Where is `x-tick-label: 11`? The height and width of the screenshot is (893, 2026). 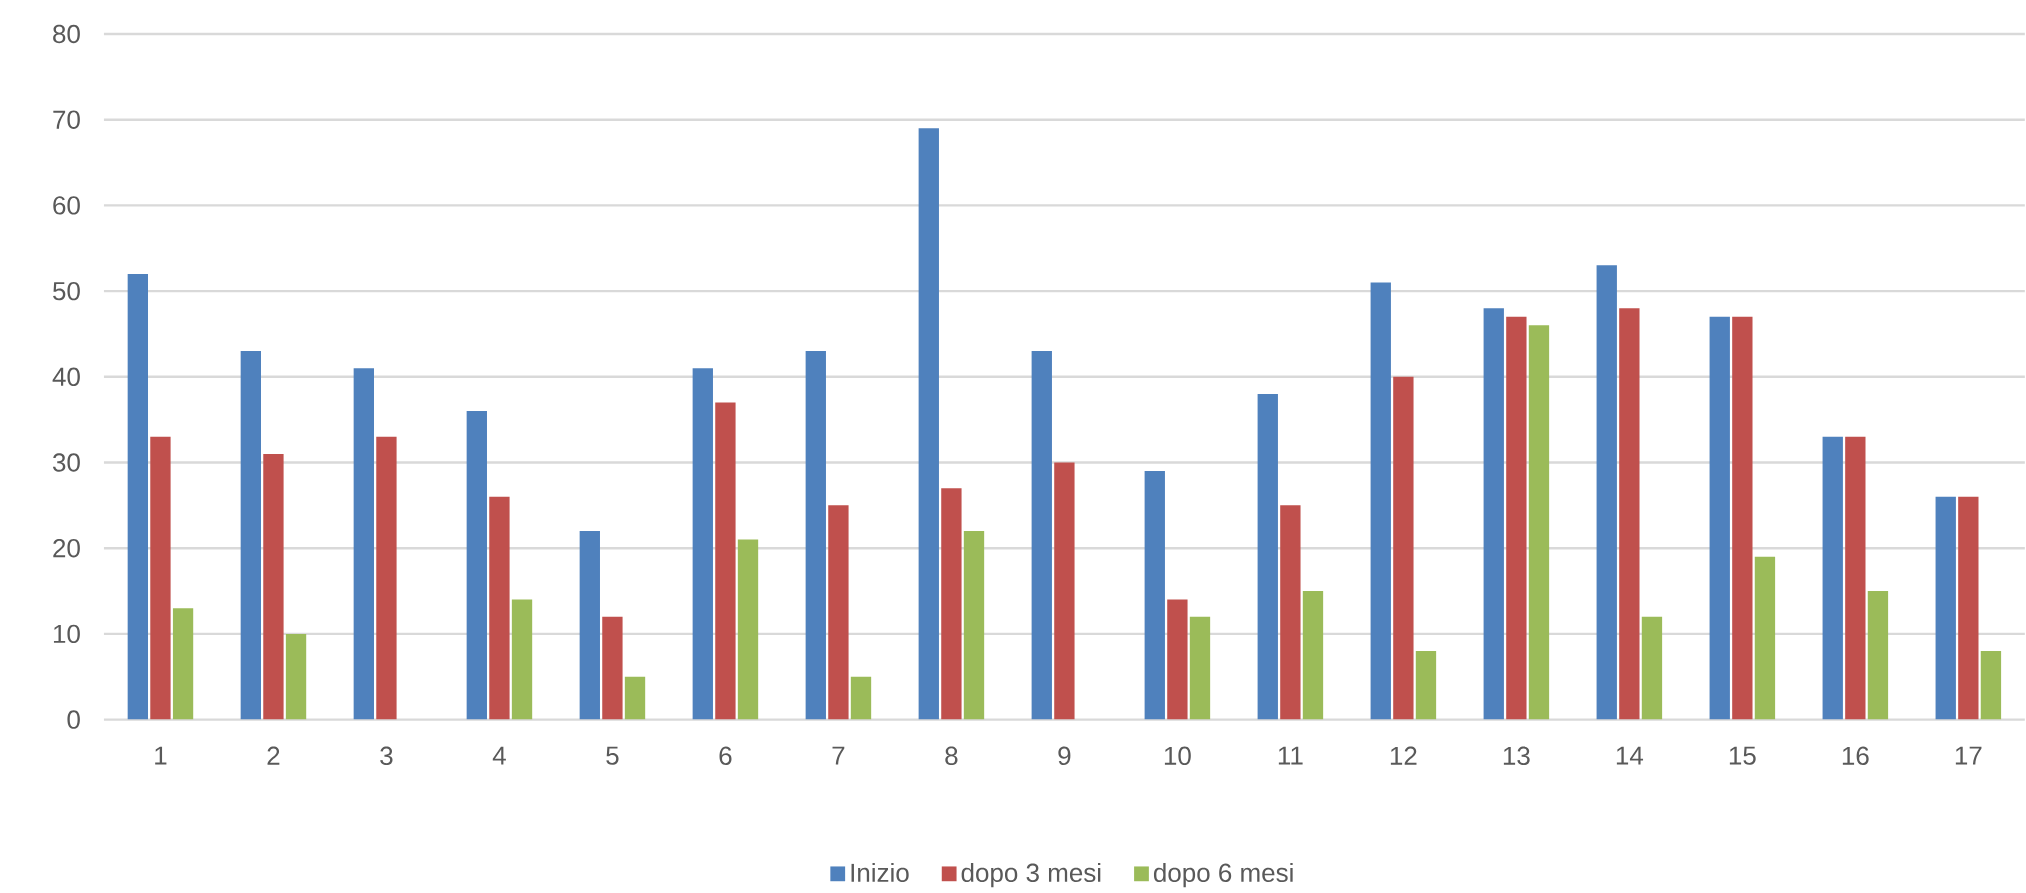 x-tick-label: 11 is located at coordinates (1290, 755).